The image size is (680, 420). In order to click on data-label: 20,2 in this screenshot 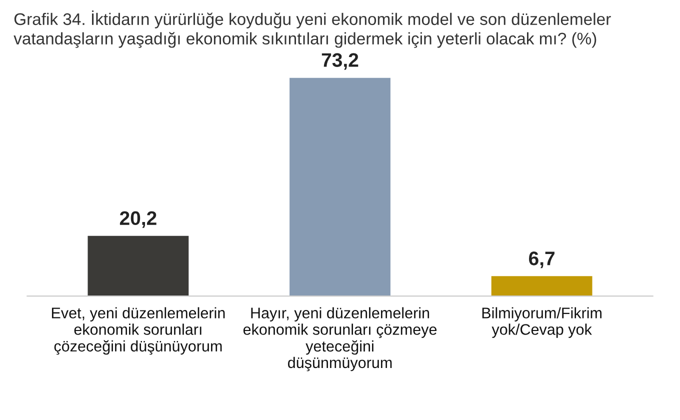, I will do `click(138, 219)`.